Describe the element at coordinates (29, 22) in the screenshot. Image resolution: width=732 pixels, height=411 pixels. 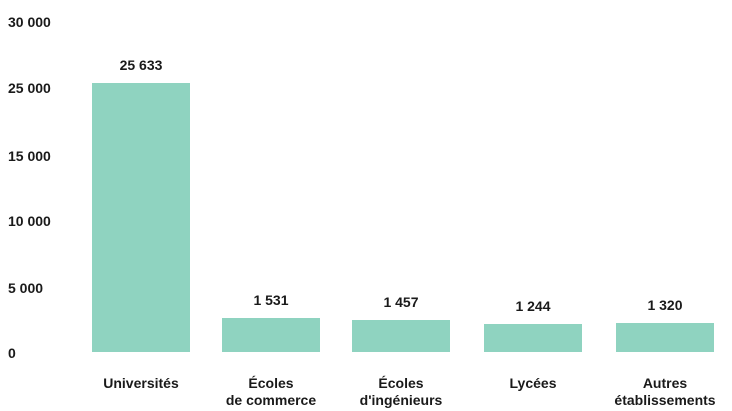
I see `y-tick-label: 30 000` at that location.